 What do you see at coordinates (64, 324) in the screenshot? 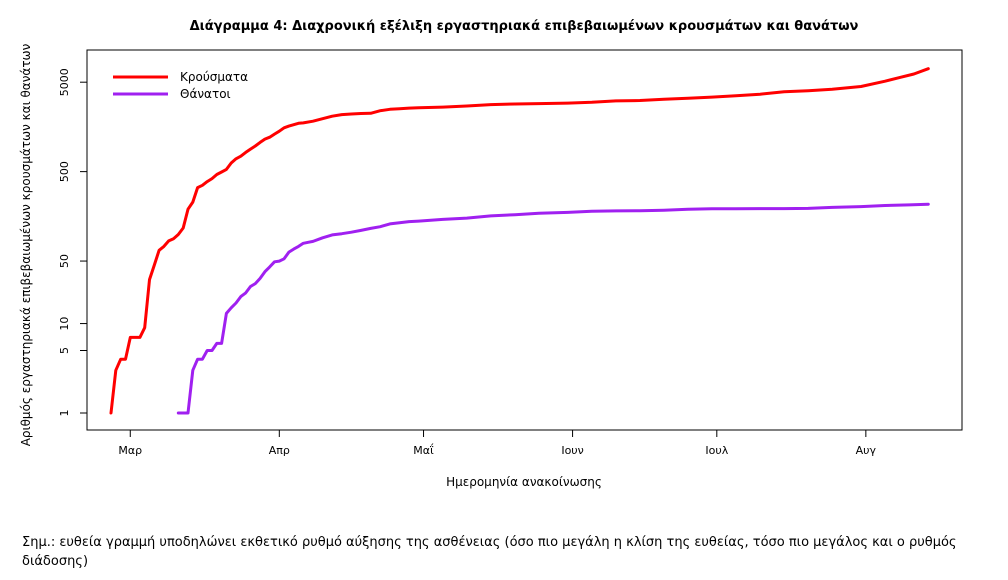
I see `y-tick-label: 10` at bounding box center [64, 324].